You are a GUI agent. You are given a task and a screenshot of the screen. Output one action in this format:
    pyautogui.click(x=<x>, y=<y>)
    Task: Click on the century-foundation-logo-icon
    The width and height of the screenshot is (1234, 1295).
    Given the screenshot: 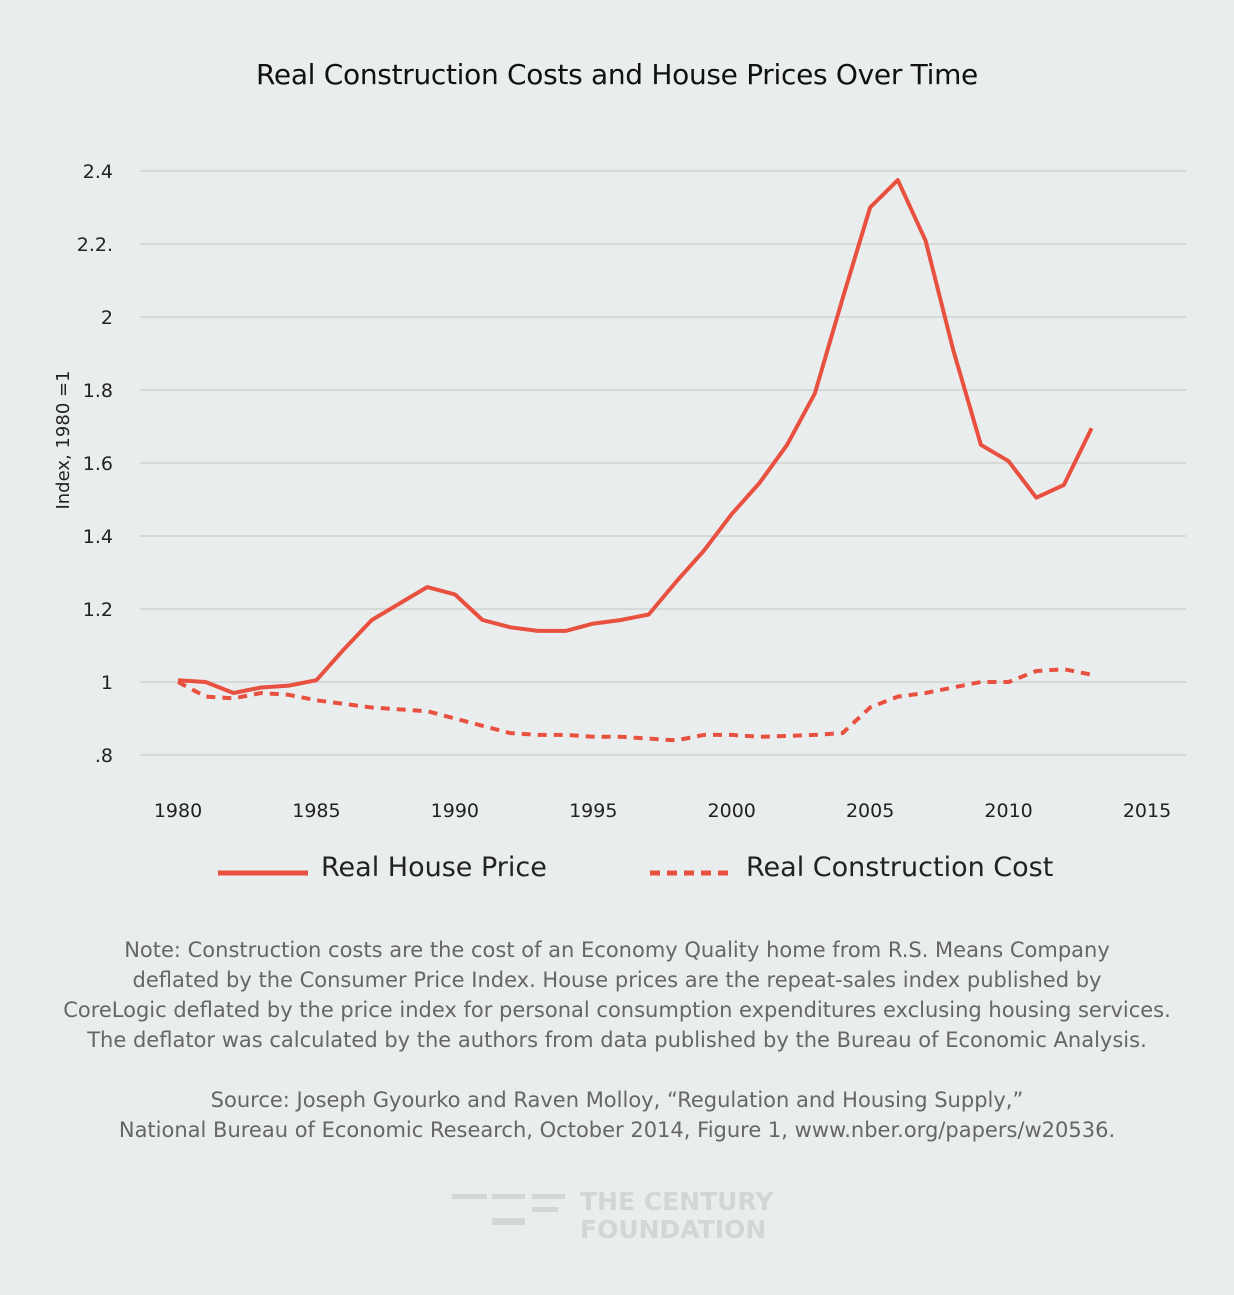 What is the action you would take?
    pyautogui.click(x=508, y=1209)
    